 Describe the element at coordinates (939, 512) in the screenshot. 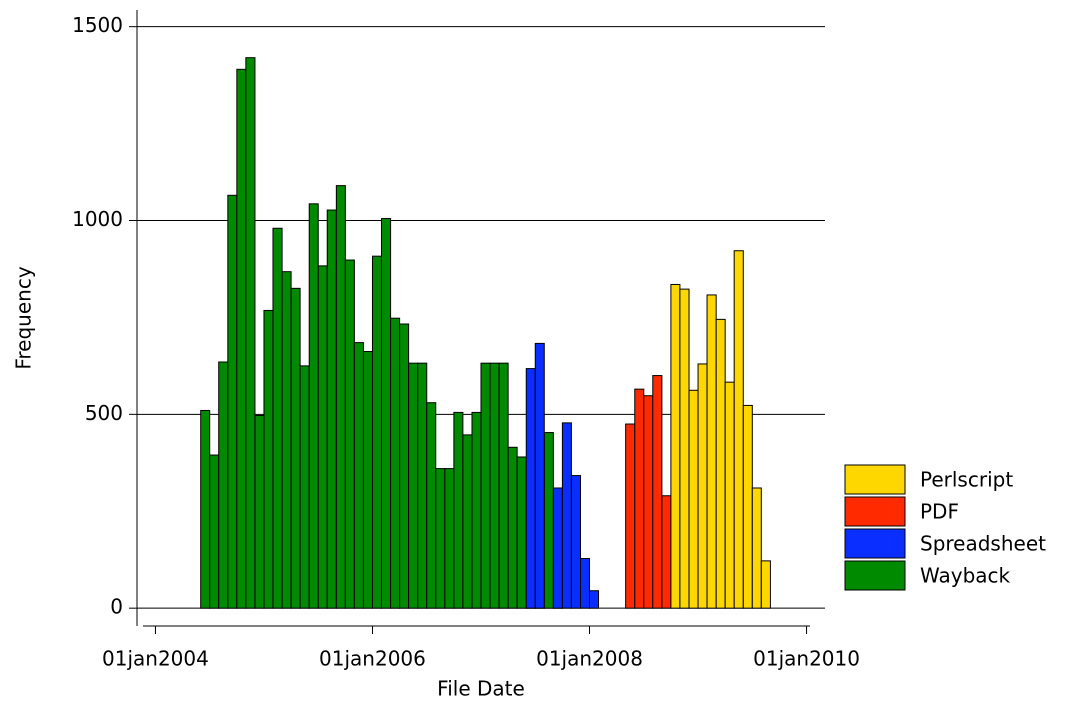

I see `legend-label: PDF` at that location.